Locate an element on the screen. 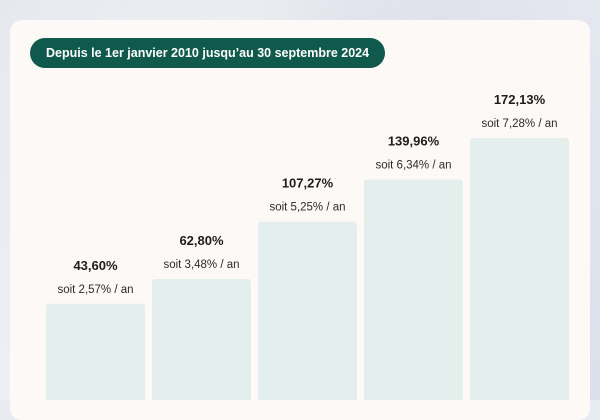 The width and height of the screenshot is (600, 420). bar-annual-label-1: soit 2,57% / an is located at coordinates (95, 290).